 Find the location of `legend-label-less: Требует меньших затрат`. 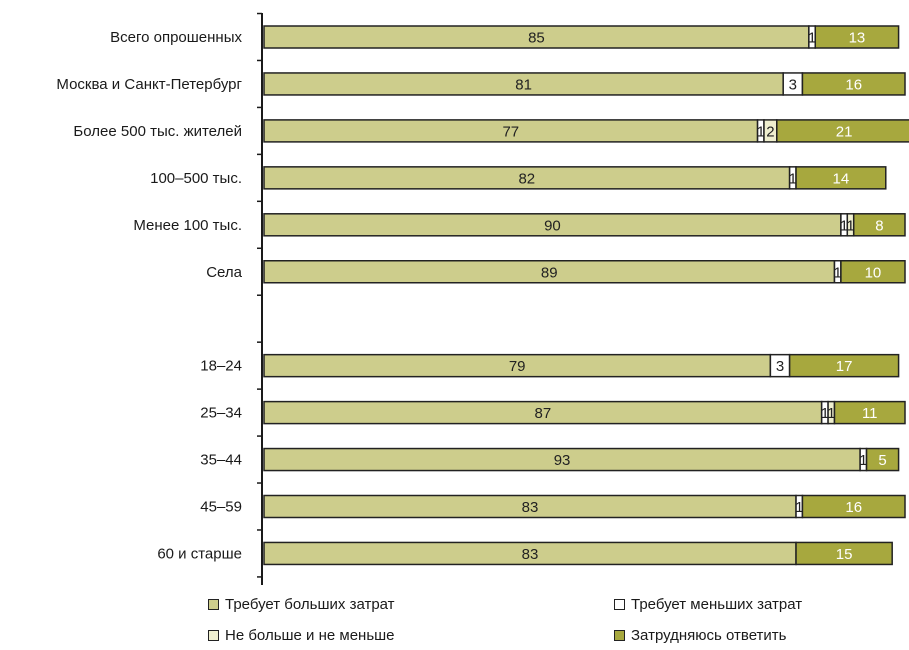

legend-label-less: Требует меньших затрат is located at coordinates (717, 604).